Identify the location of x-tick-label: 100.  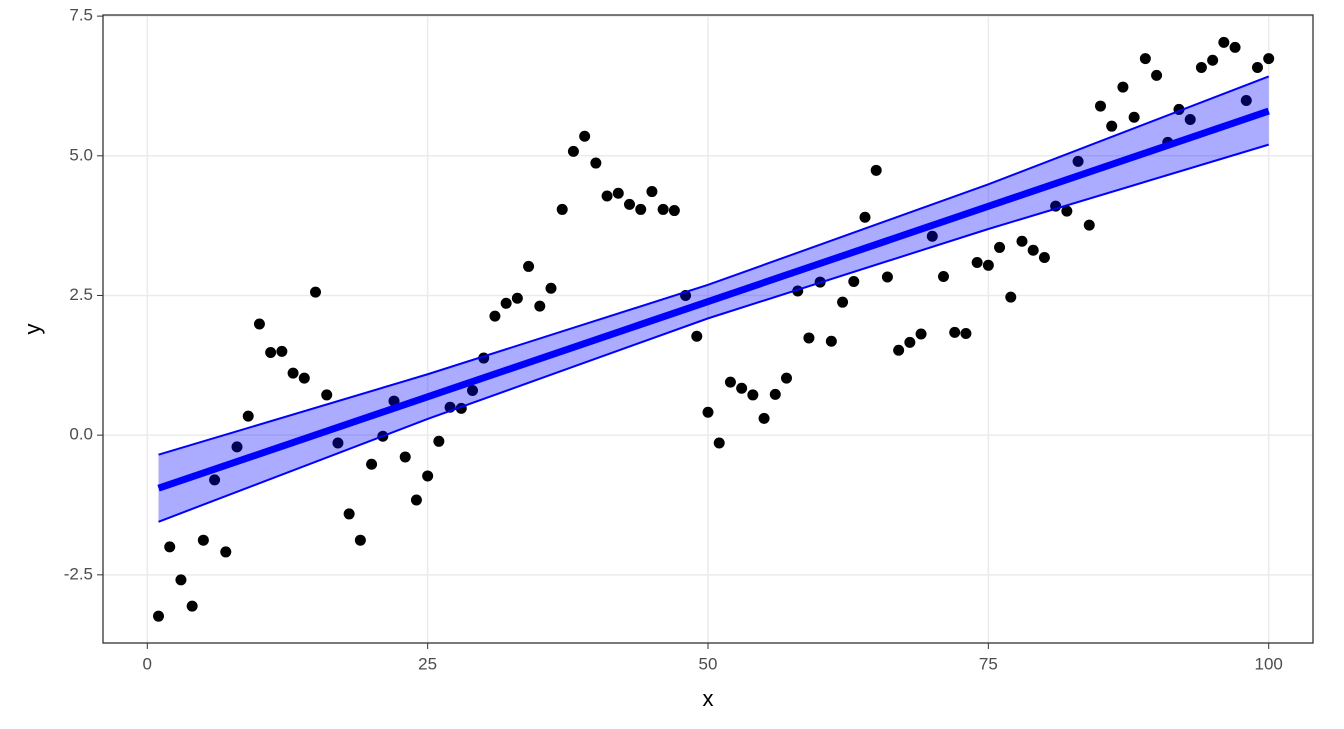
(1269, 663).